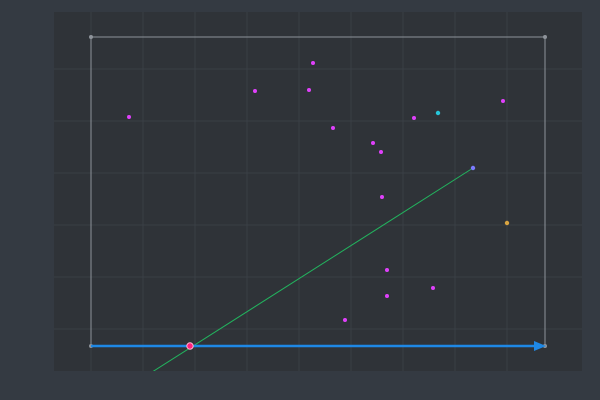  I want to click on teal-point, so click(438, 113).